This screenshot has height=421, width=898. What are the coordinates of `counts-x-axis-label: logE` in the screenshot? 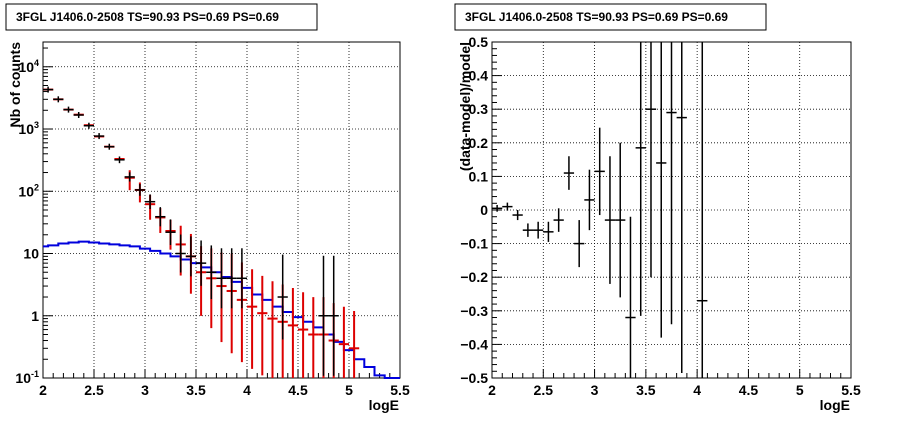 It's located at (384, 405).